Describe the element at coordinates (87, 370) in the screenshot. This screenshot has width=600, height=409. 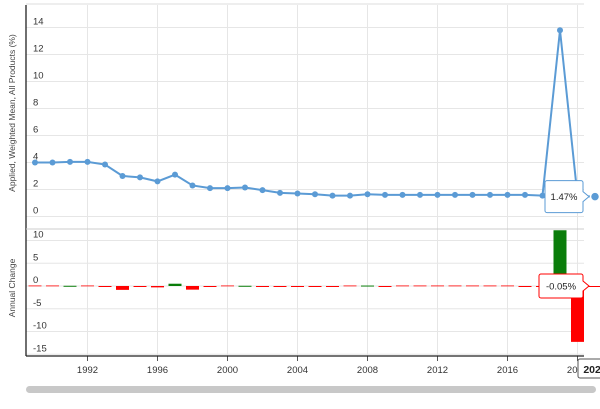
I see `x-tick-label: 1992` at that location.